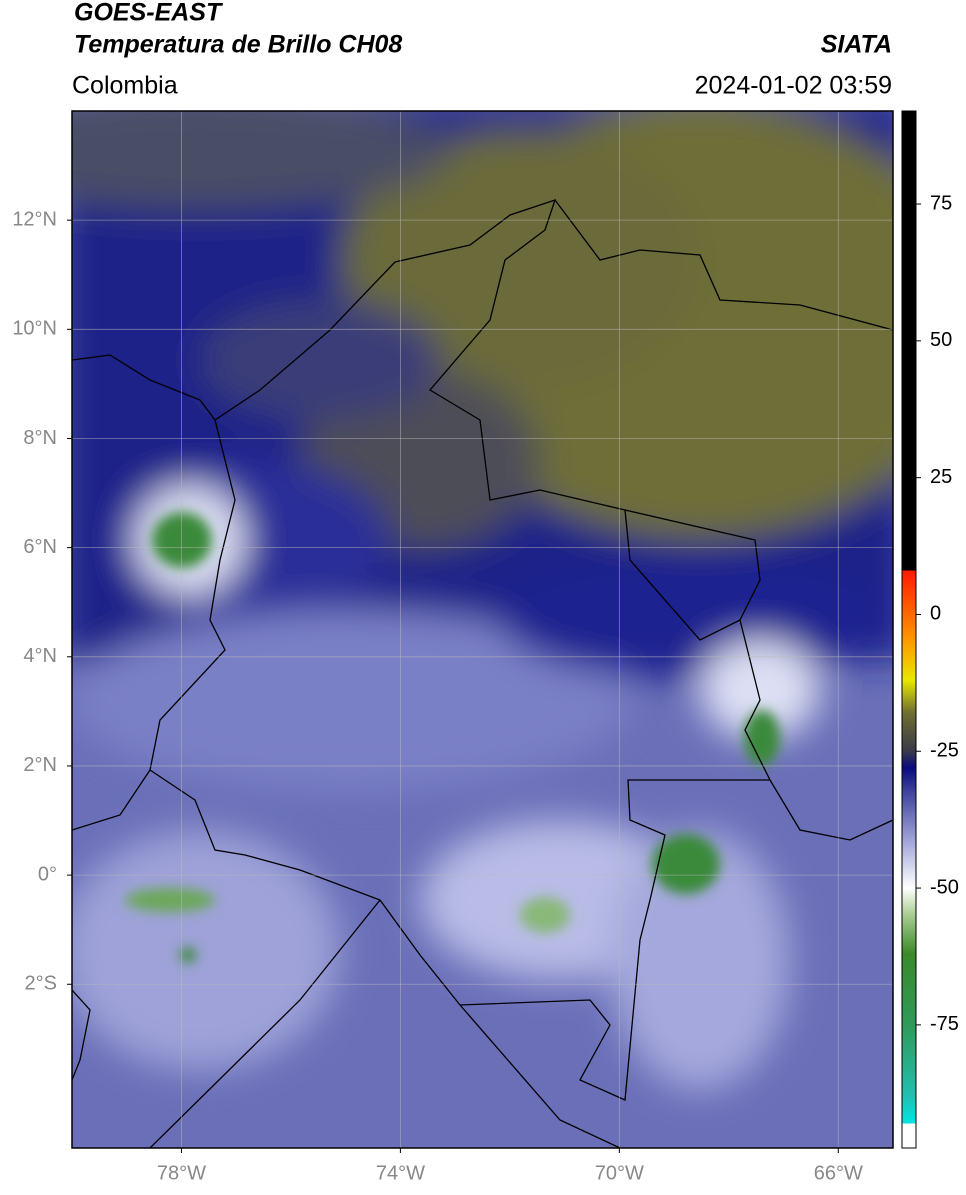 The image size is (966, 1195). I want to click on y-tick-label: 6°N, so click(40, 547).